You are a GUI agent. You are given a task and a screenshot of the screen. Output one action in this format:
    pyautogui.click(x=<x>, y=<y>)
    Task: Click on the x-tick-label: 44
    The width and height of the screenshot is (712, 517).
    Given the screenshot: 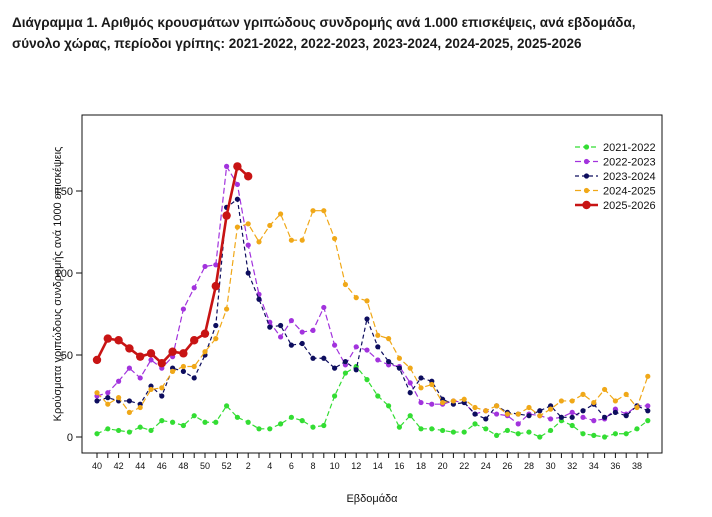 What is the action you would take?
    pyautogui.click(x=140, y=466)
    